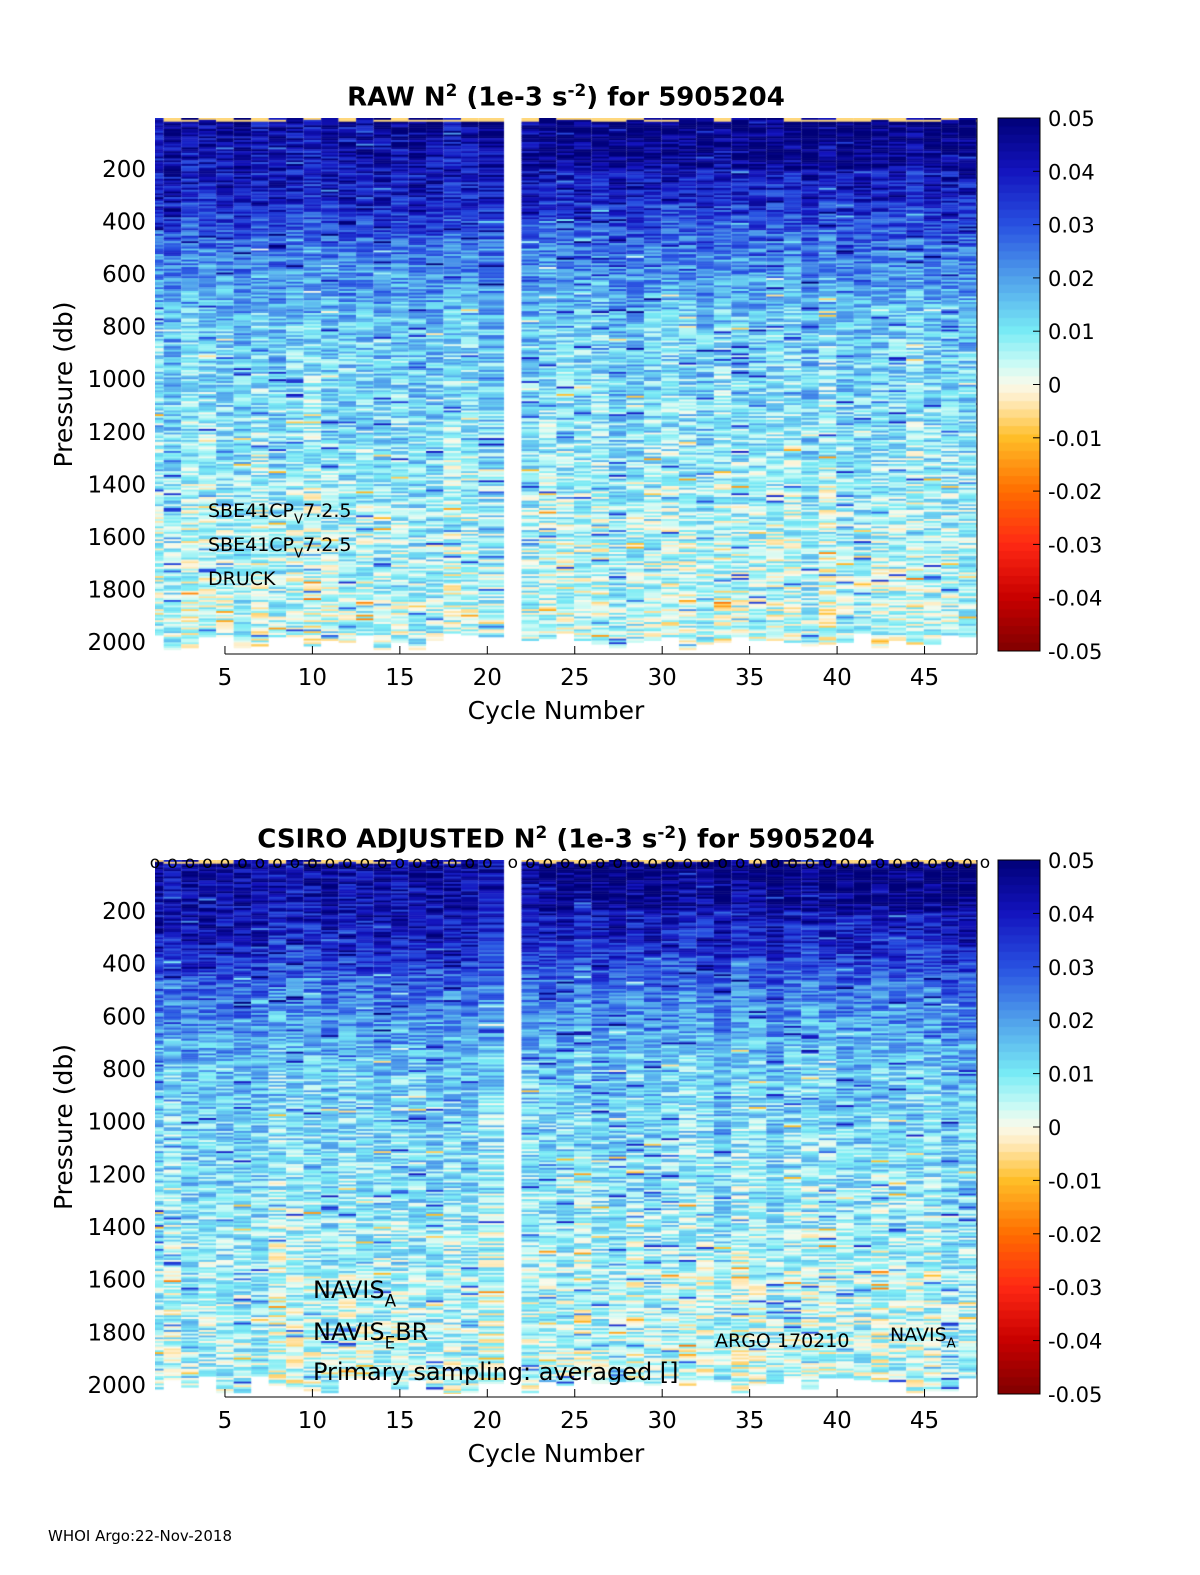 This screenshot has width=1200, height=1575. I want to click on annotation: NAVISA, so click(354, 1293).